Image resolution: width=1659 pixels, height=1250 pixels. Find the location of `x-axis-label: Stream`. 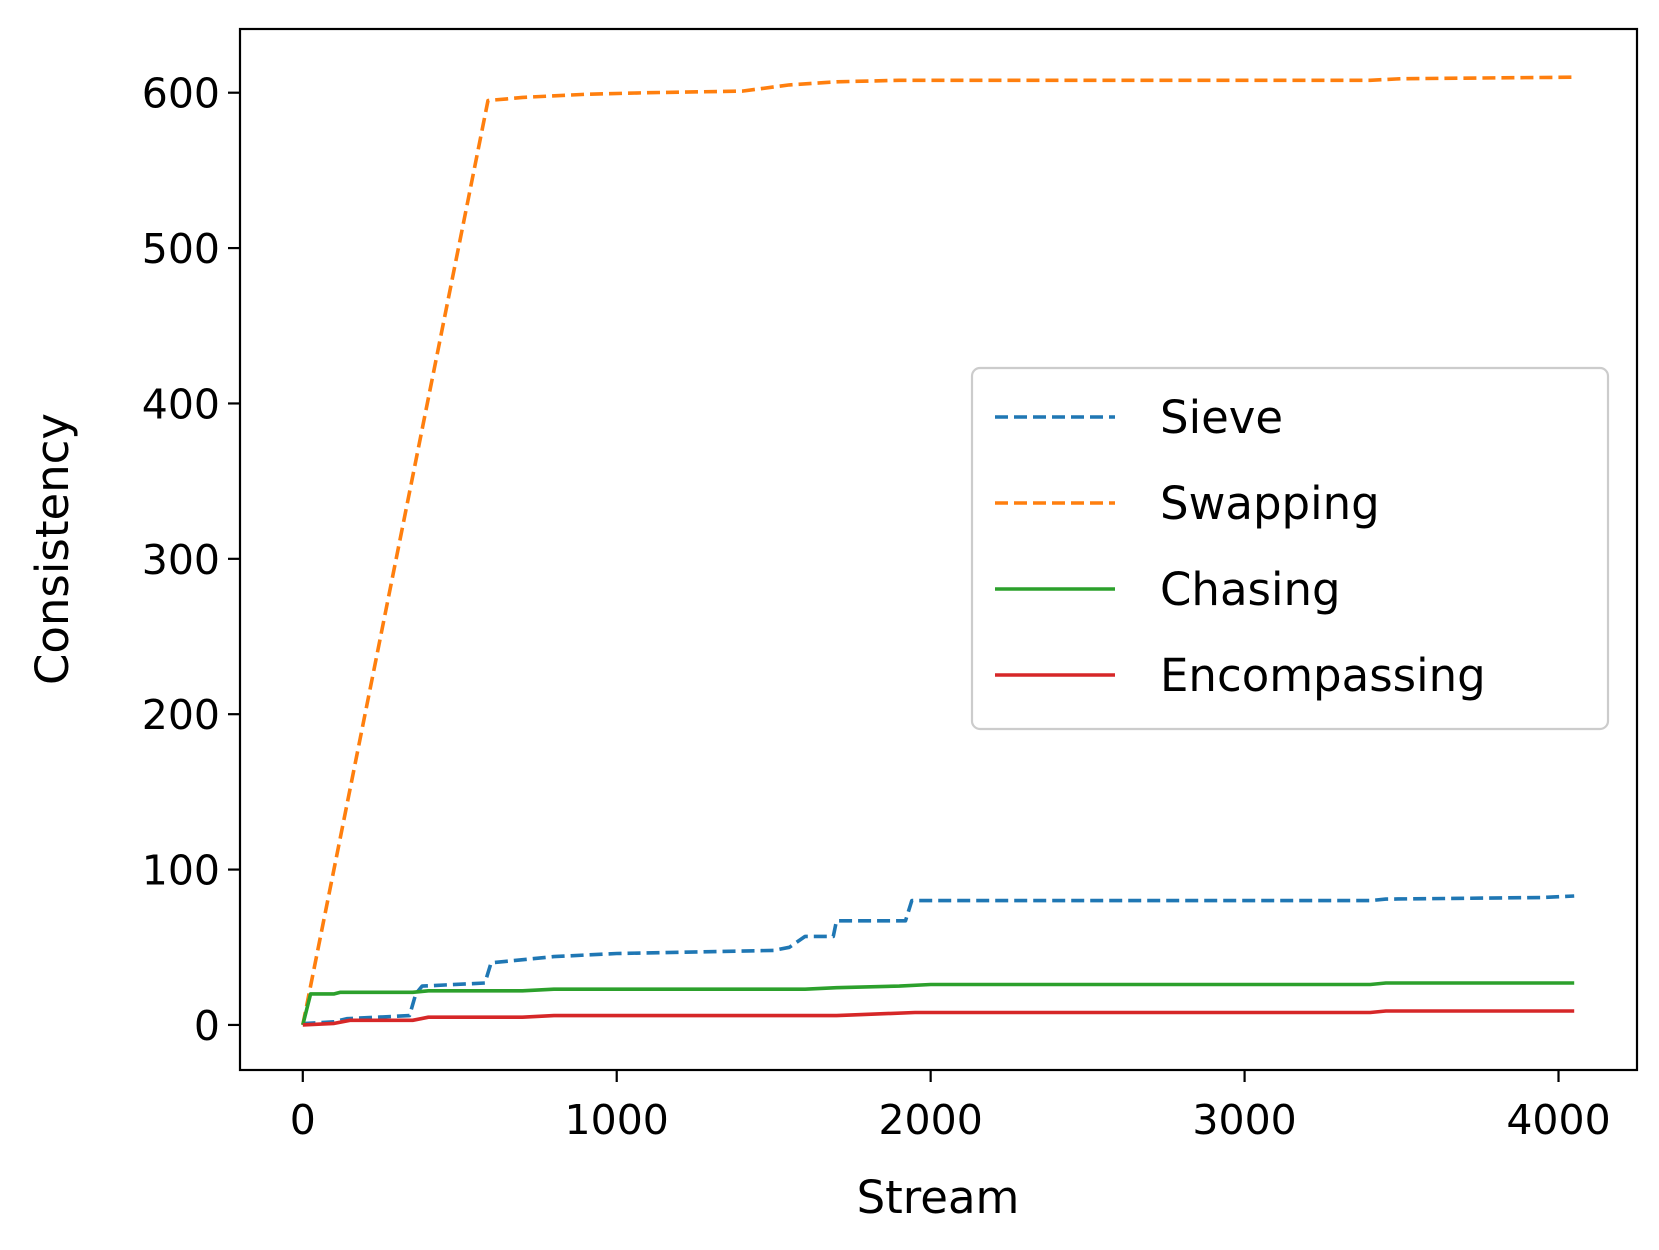

x-axis-label: Stream is located at coordinates (938, 1197).